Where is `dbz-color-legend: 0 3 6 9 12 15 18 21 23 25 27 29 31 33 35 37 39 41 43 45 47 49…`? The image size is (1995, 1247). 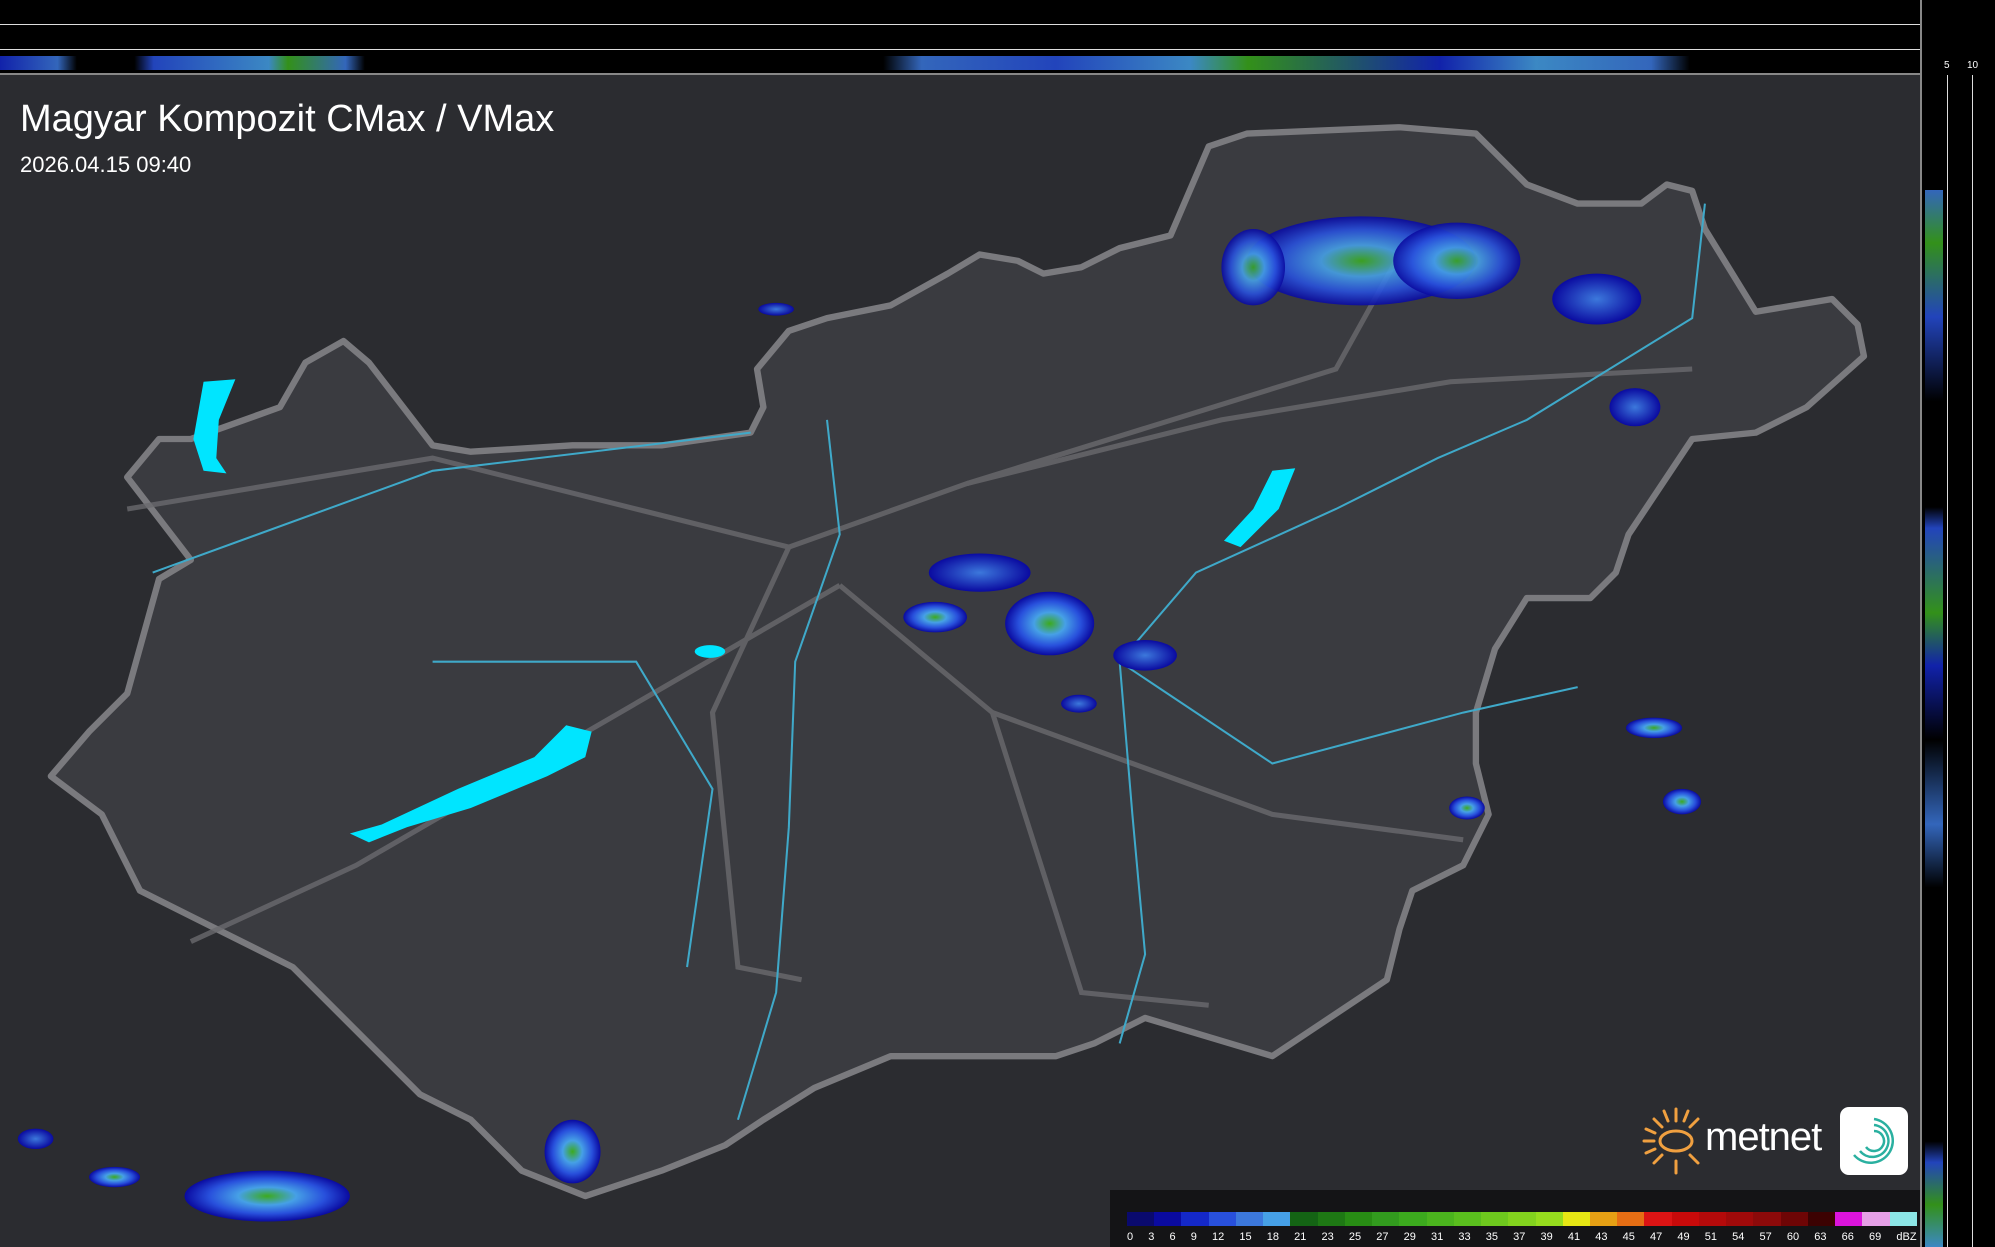 dbz-color-legend: 0 3 6 9 12 15 18 21 23 25 27 29 31 33 35 37 39 41 43 45 47 49… is located at coordinates (1515, 1218).